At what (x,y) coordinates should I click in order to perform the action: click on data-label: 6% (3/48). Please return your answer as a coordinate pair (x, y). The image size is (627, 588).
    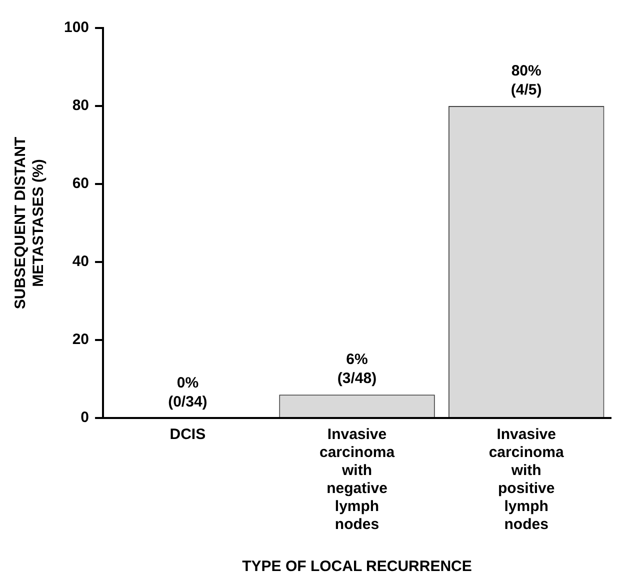
    Looking at the image, I should click on (357, 369).